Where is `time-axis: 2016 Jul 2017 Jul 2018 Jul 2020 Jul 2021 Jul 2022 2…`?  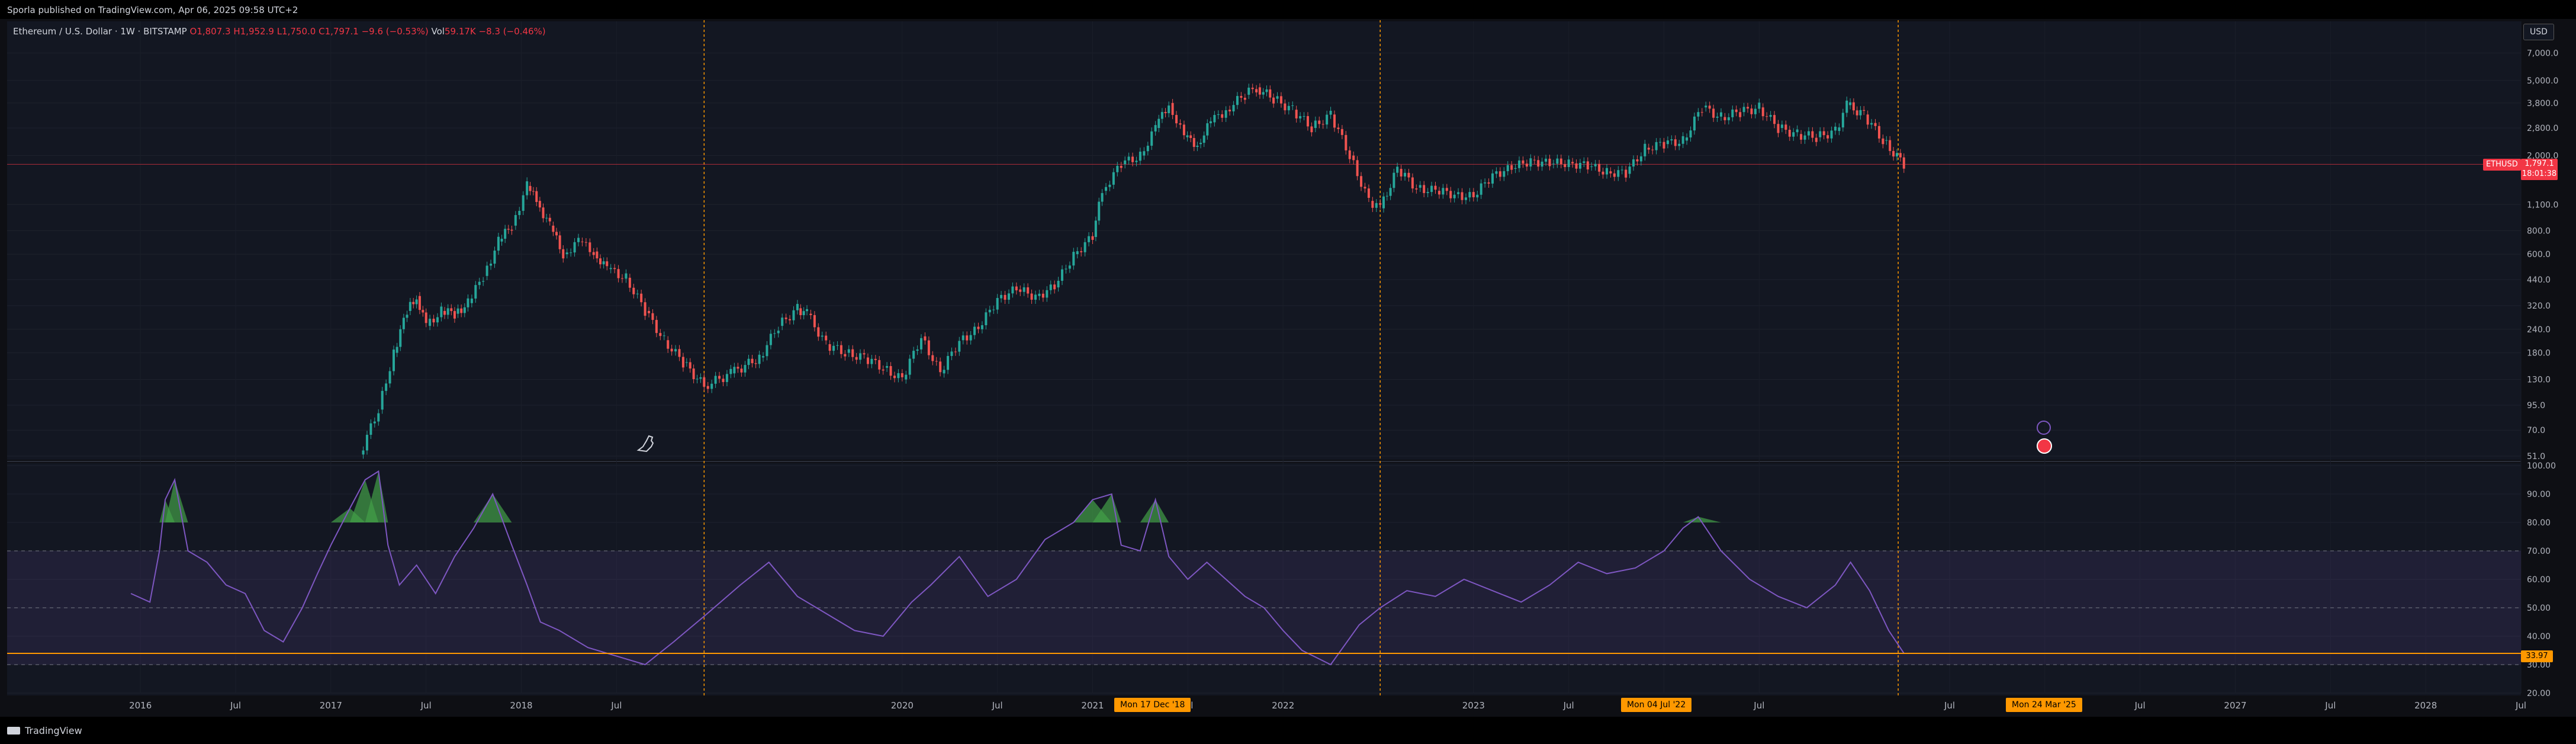 time-axis: 2016 Jul 2017 Jul 2018 Jul 2020 Jul 2021 Jul 2022 2… is located at coordinates (1328, 705).